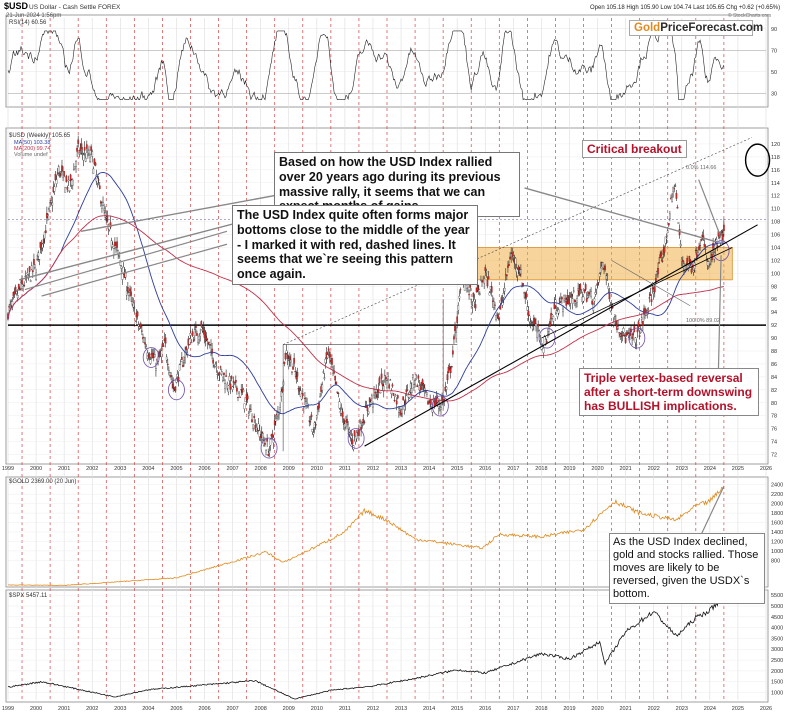  I want to click on bottom-circle, so click(547, 338).